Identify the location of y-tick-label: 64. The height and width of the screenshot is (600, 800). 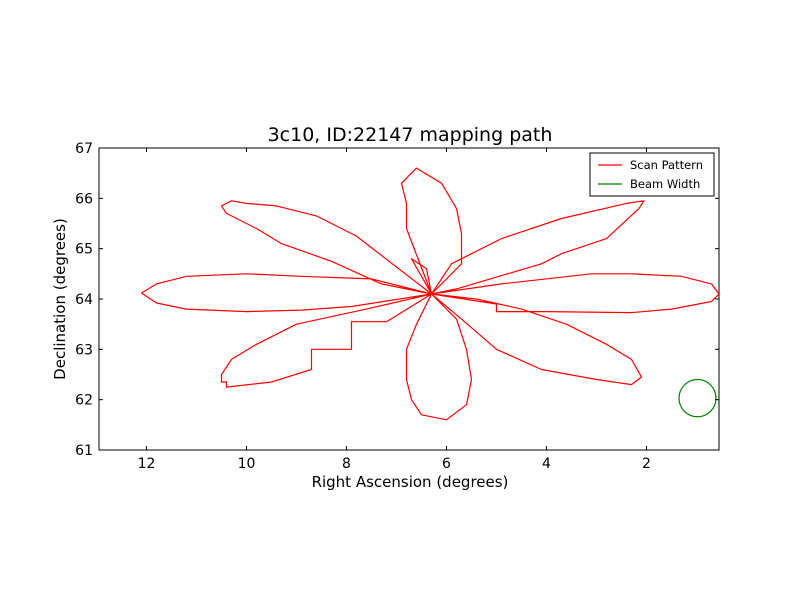
(84, 300).